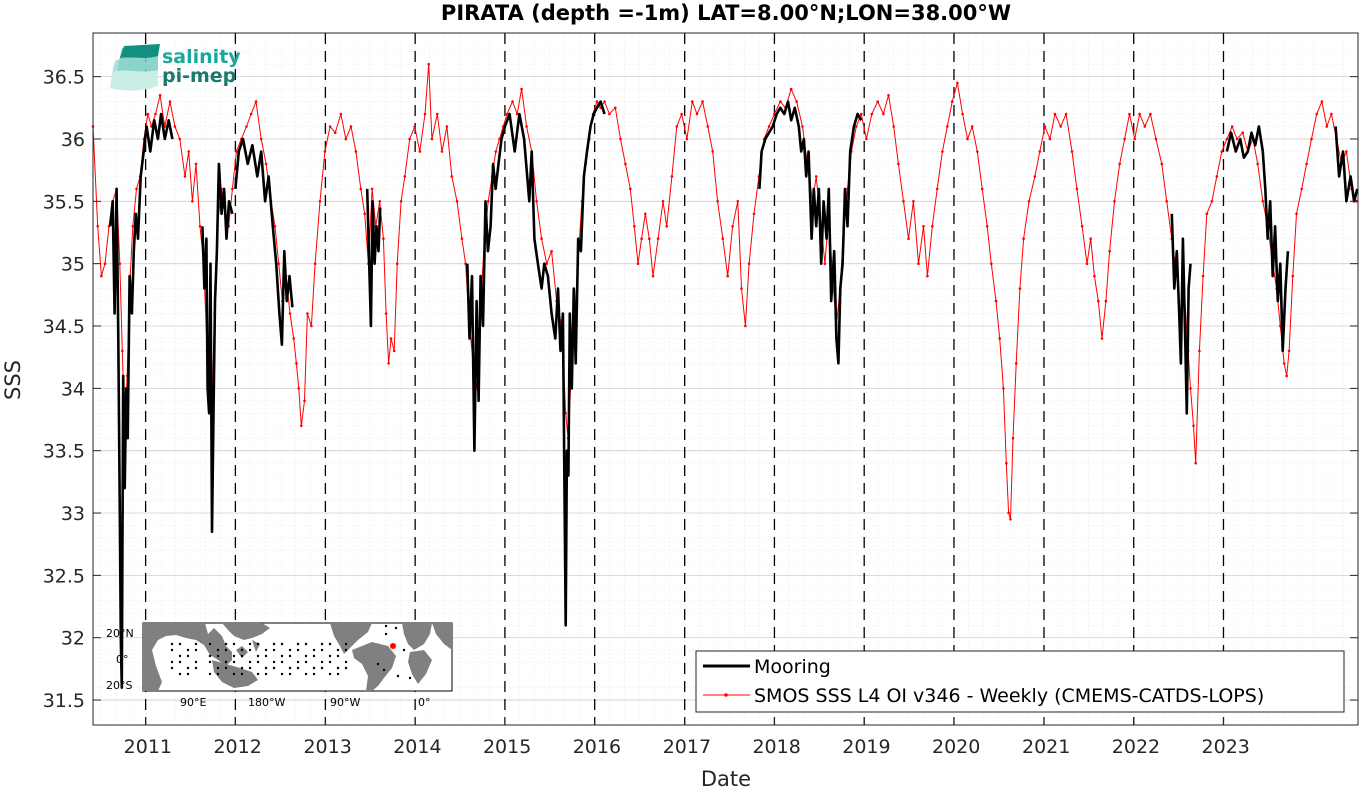 The height and width of the screenshot is (790, 1360). I want to click on inset-lat-label-20s: 20°S, so click(119, 685).